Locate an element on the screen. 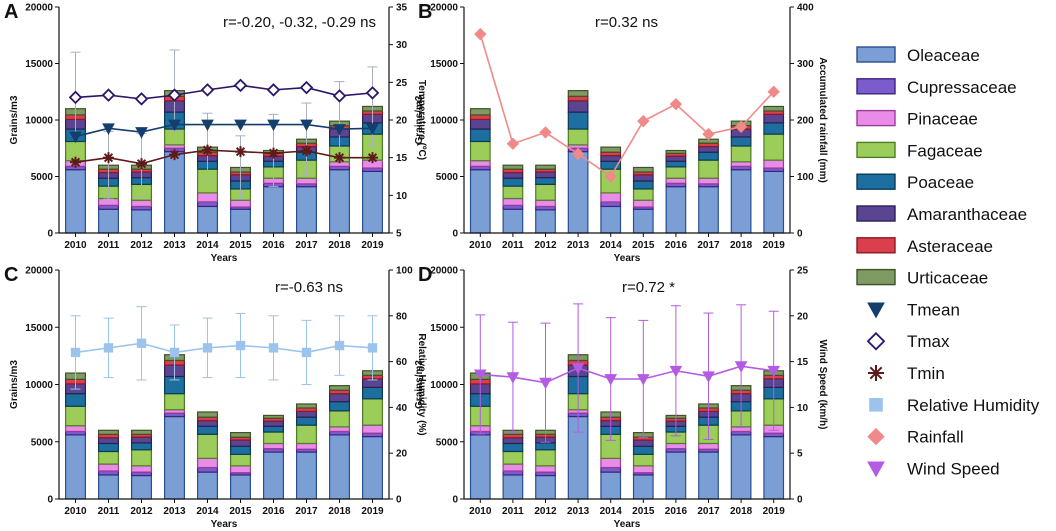  line-tmax is located at coordinates (224, 92).